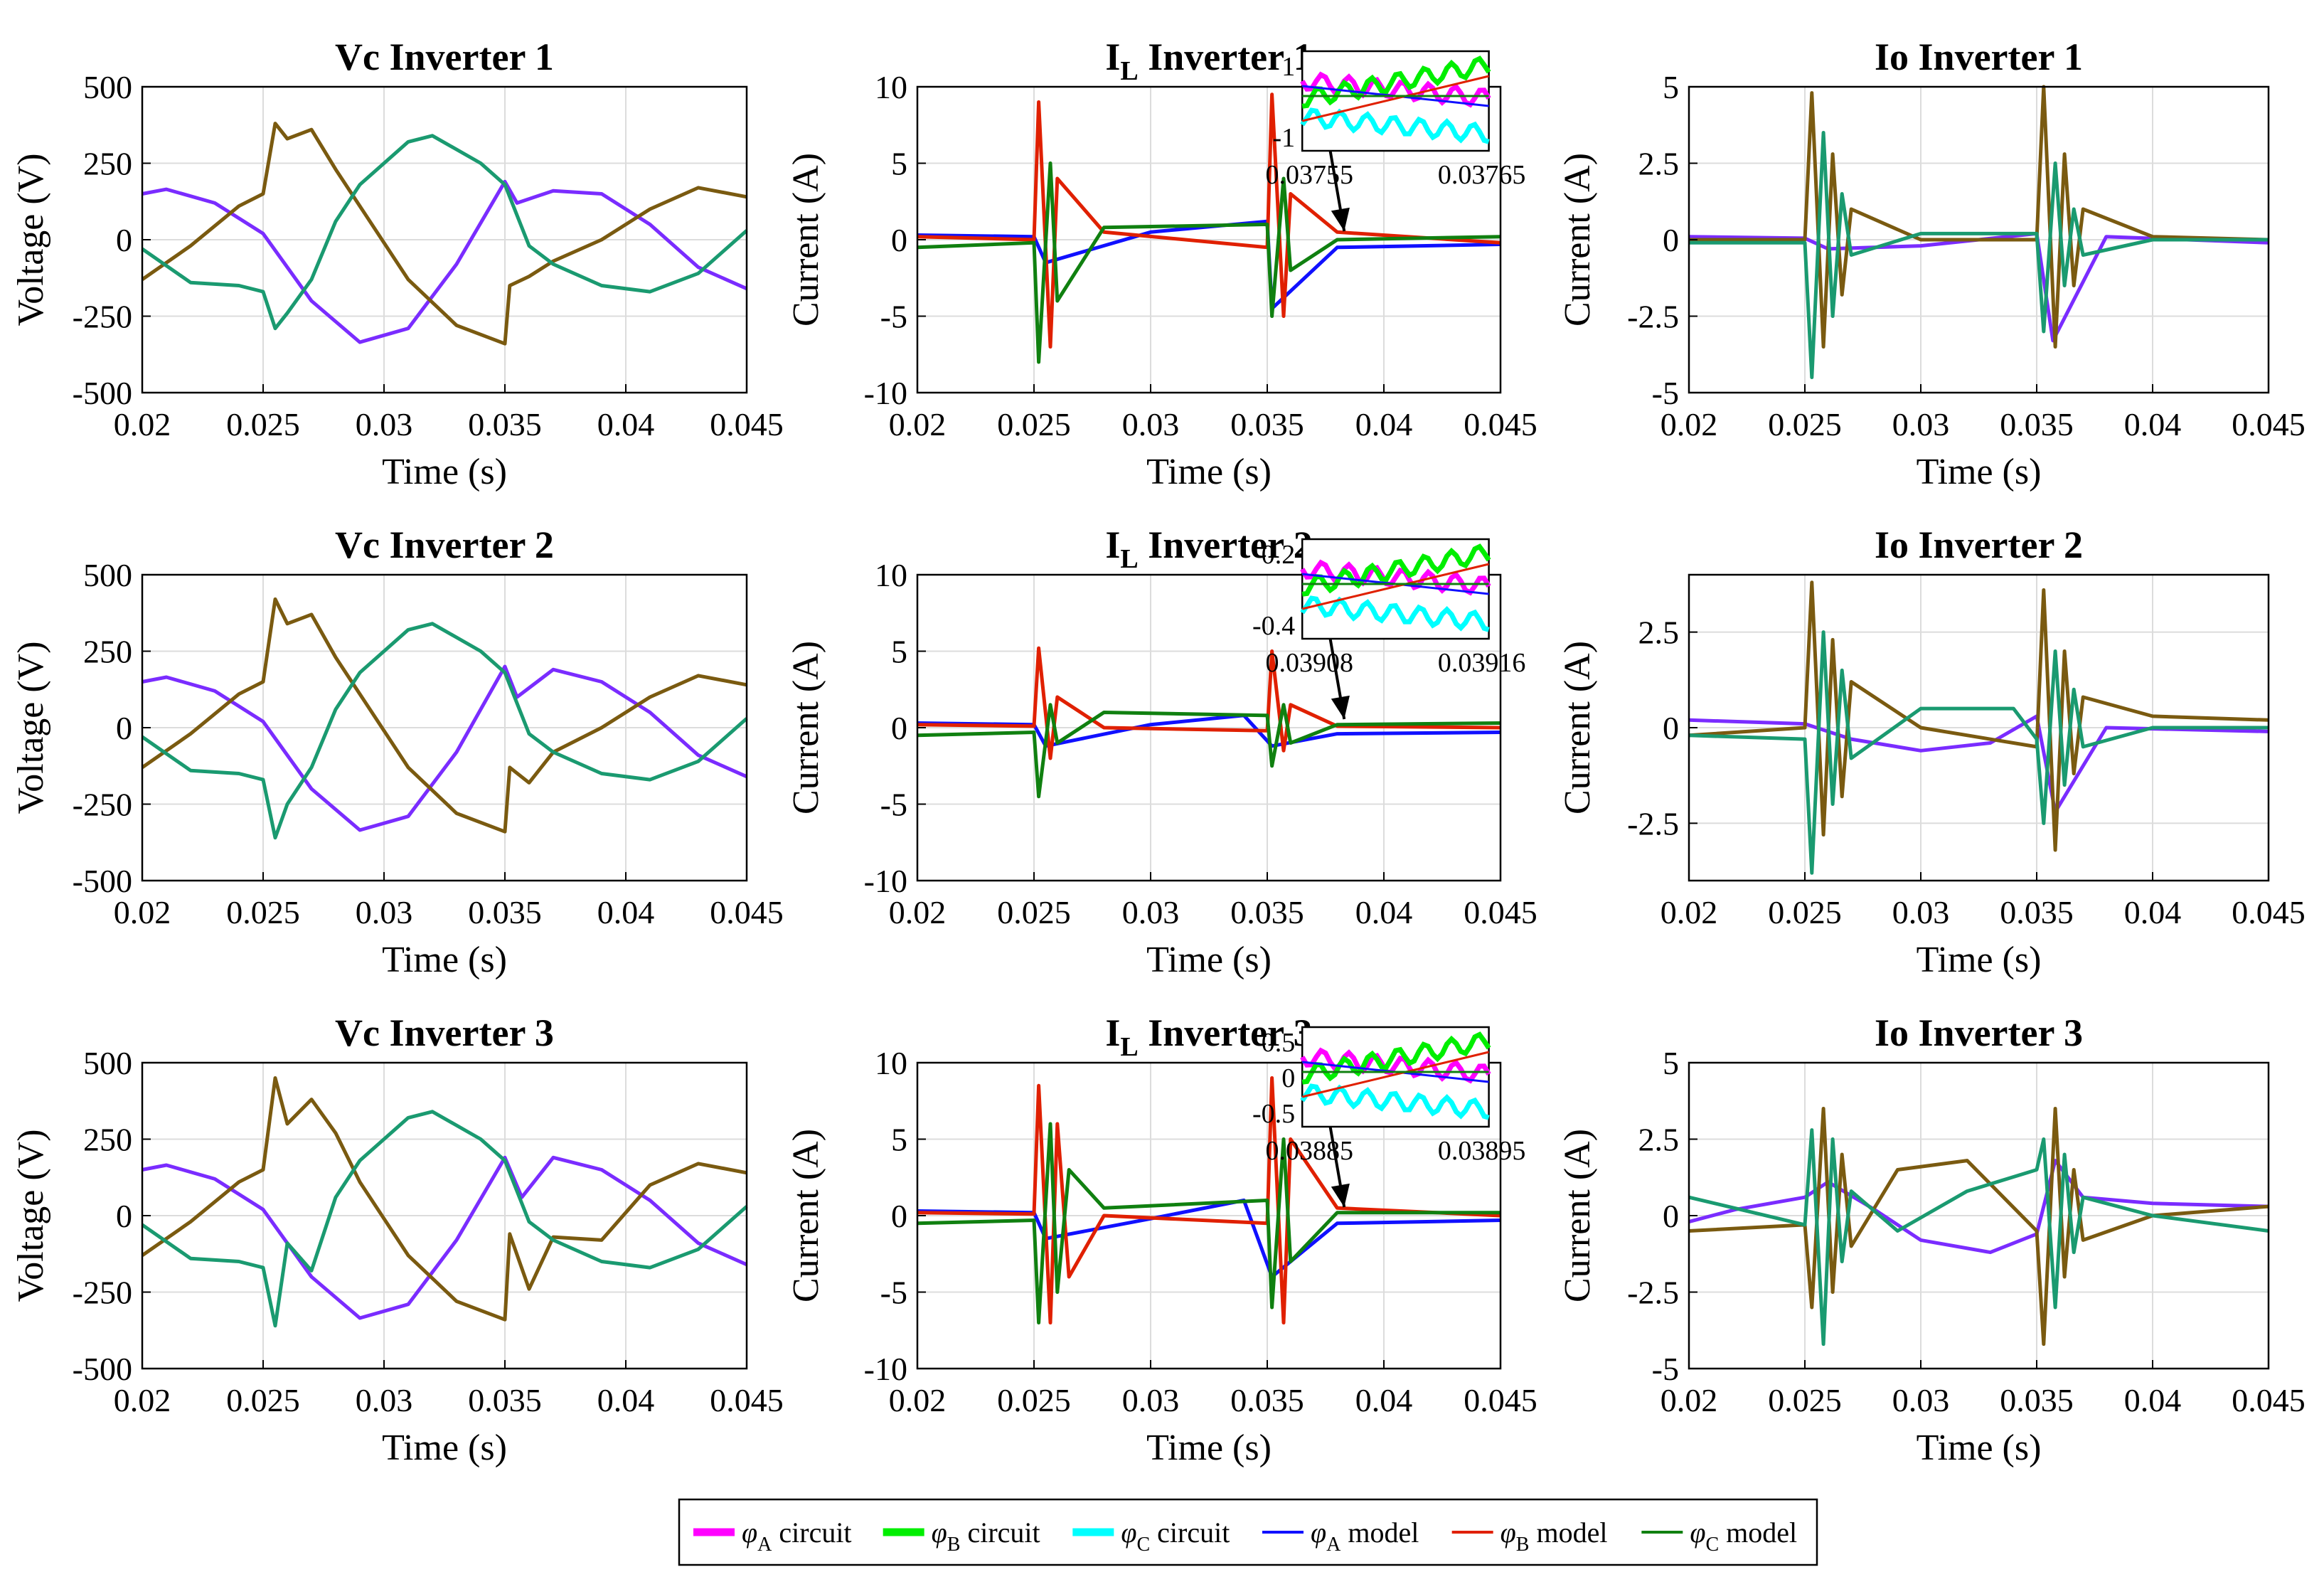 The width and height of the screenshot is (2324, 1572). I want to click on chart-title: IL Inverter 1, so click(1208, 61).